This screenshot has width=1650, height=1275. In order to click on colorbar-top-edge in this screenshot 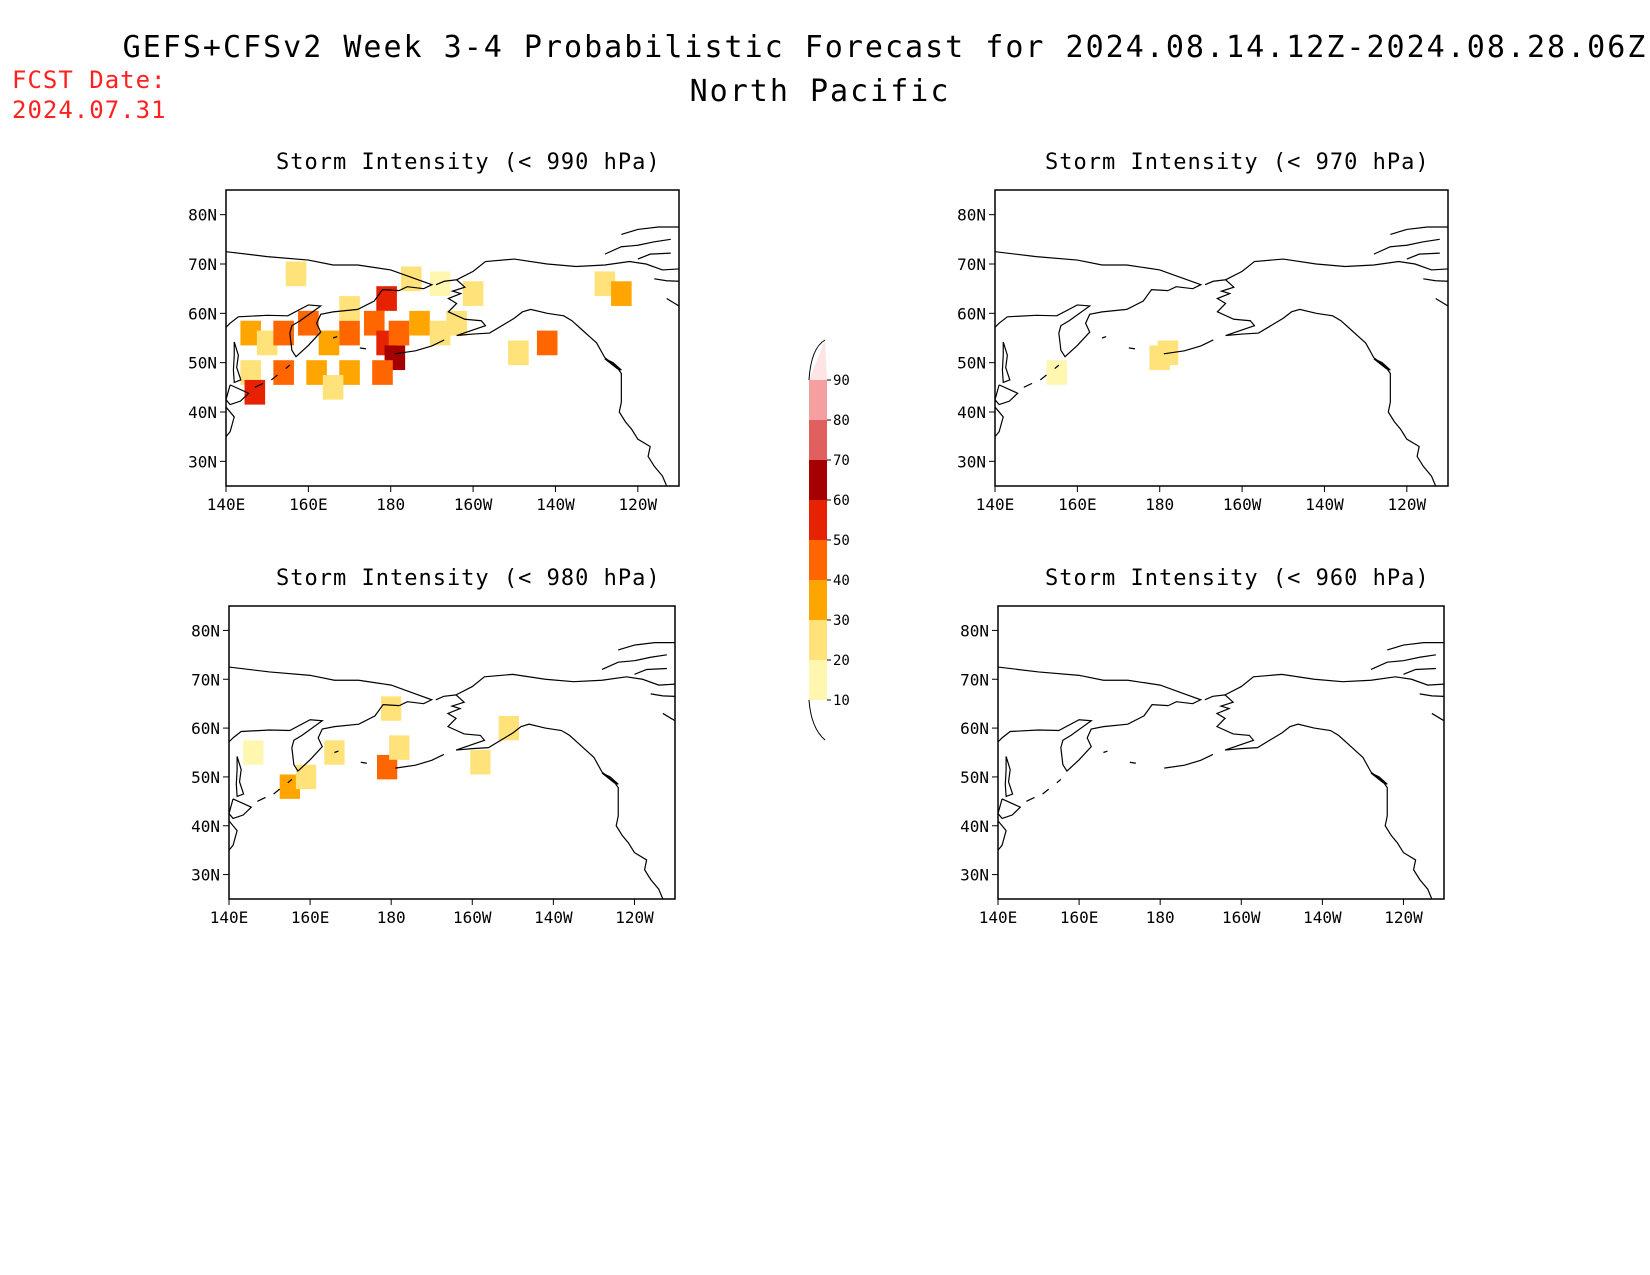, I will do `click(817, 360)`.